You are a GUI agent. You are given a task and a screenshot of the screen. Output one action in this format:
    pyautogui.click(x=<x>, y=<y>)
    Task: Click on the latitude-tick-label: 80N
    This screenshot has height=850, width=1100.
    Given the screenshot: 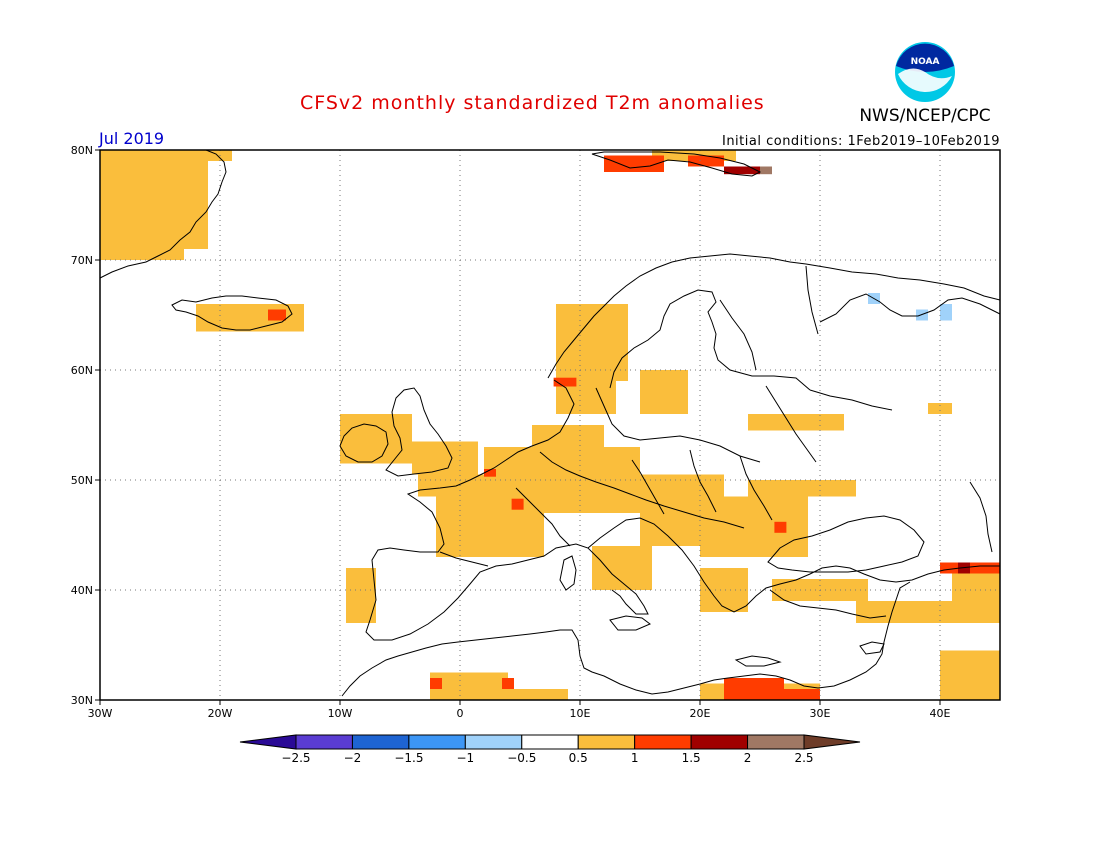 What is the action you would take?
    pyautogui.click(x=82, y=150)
    